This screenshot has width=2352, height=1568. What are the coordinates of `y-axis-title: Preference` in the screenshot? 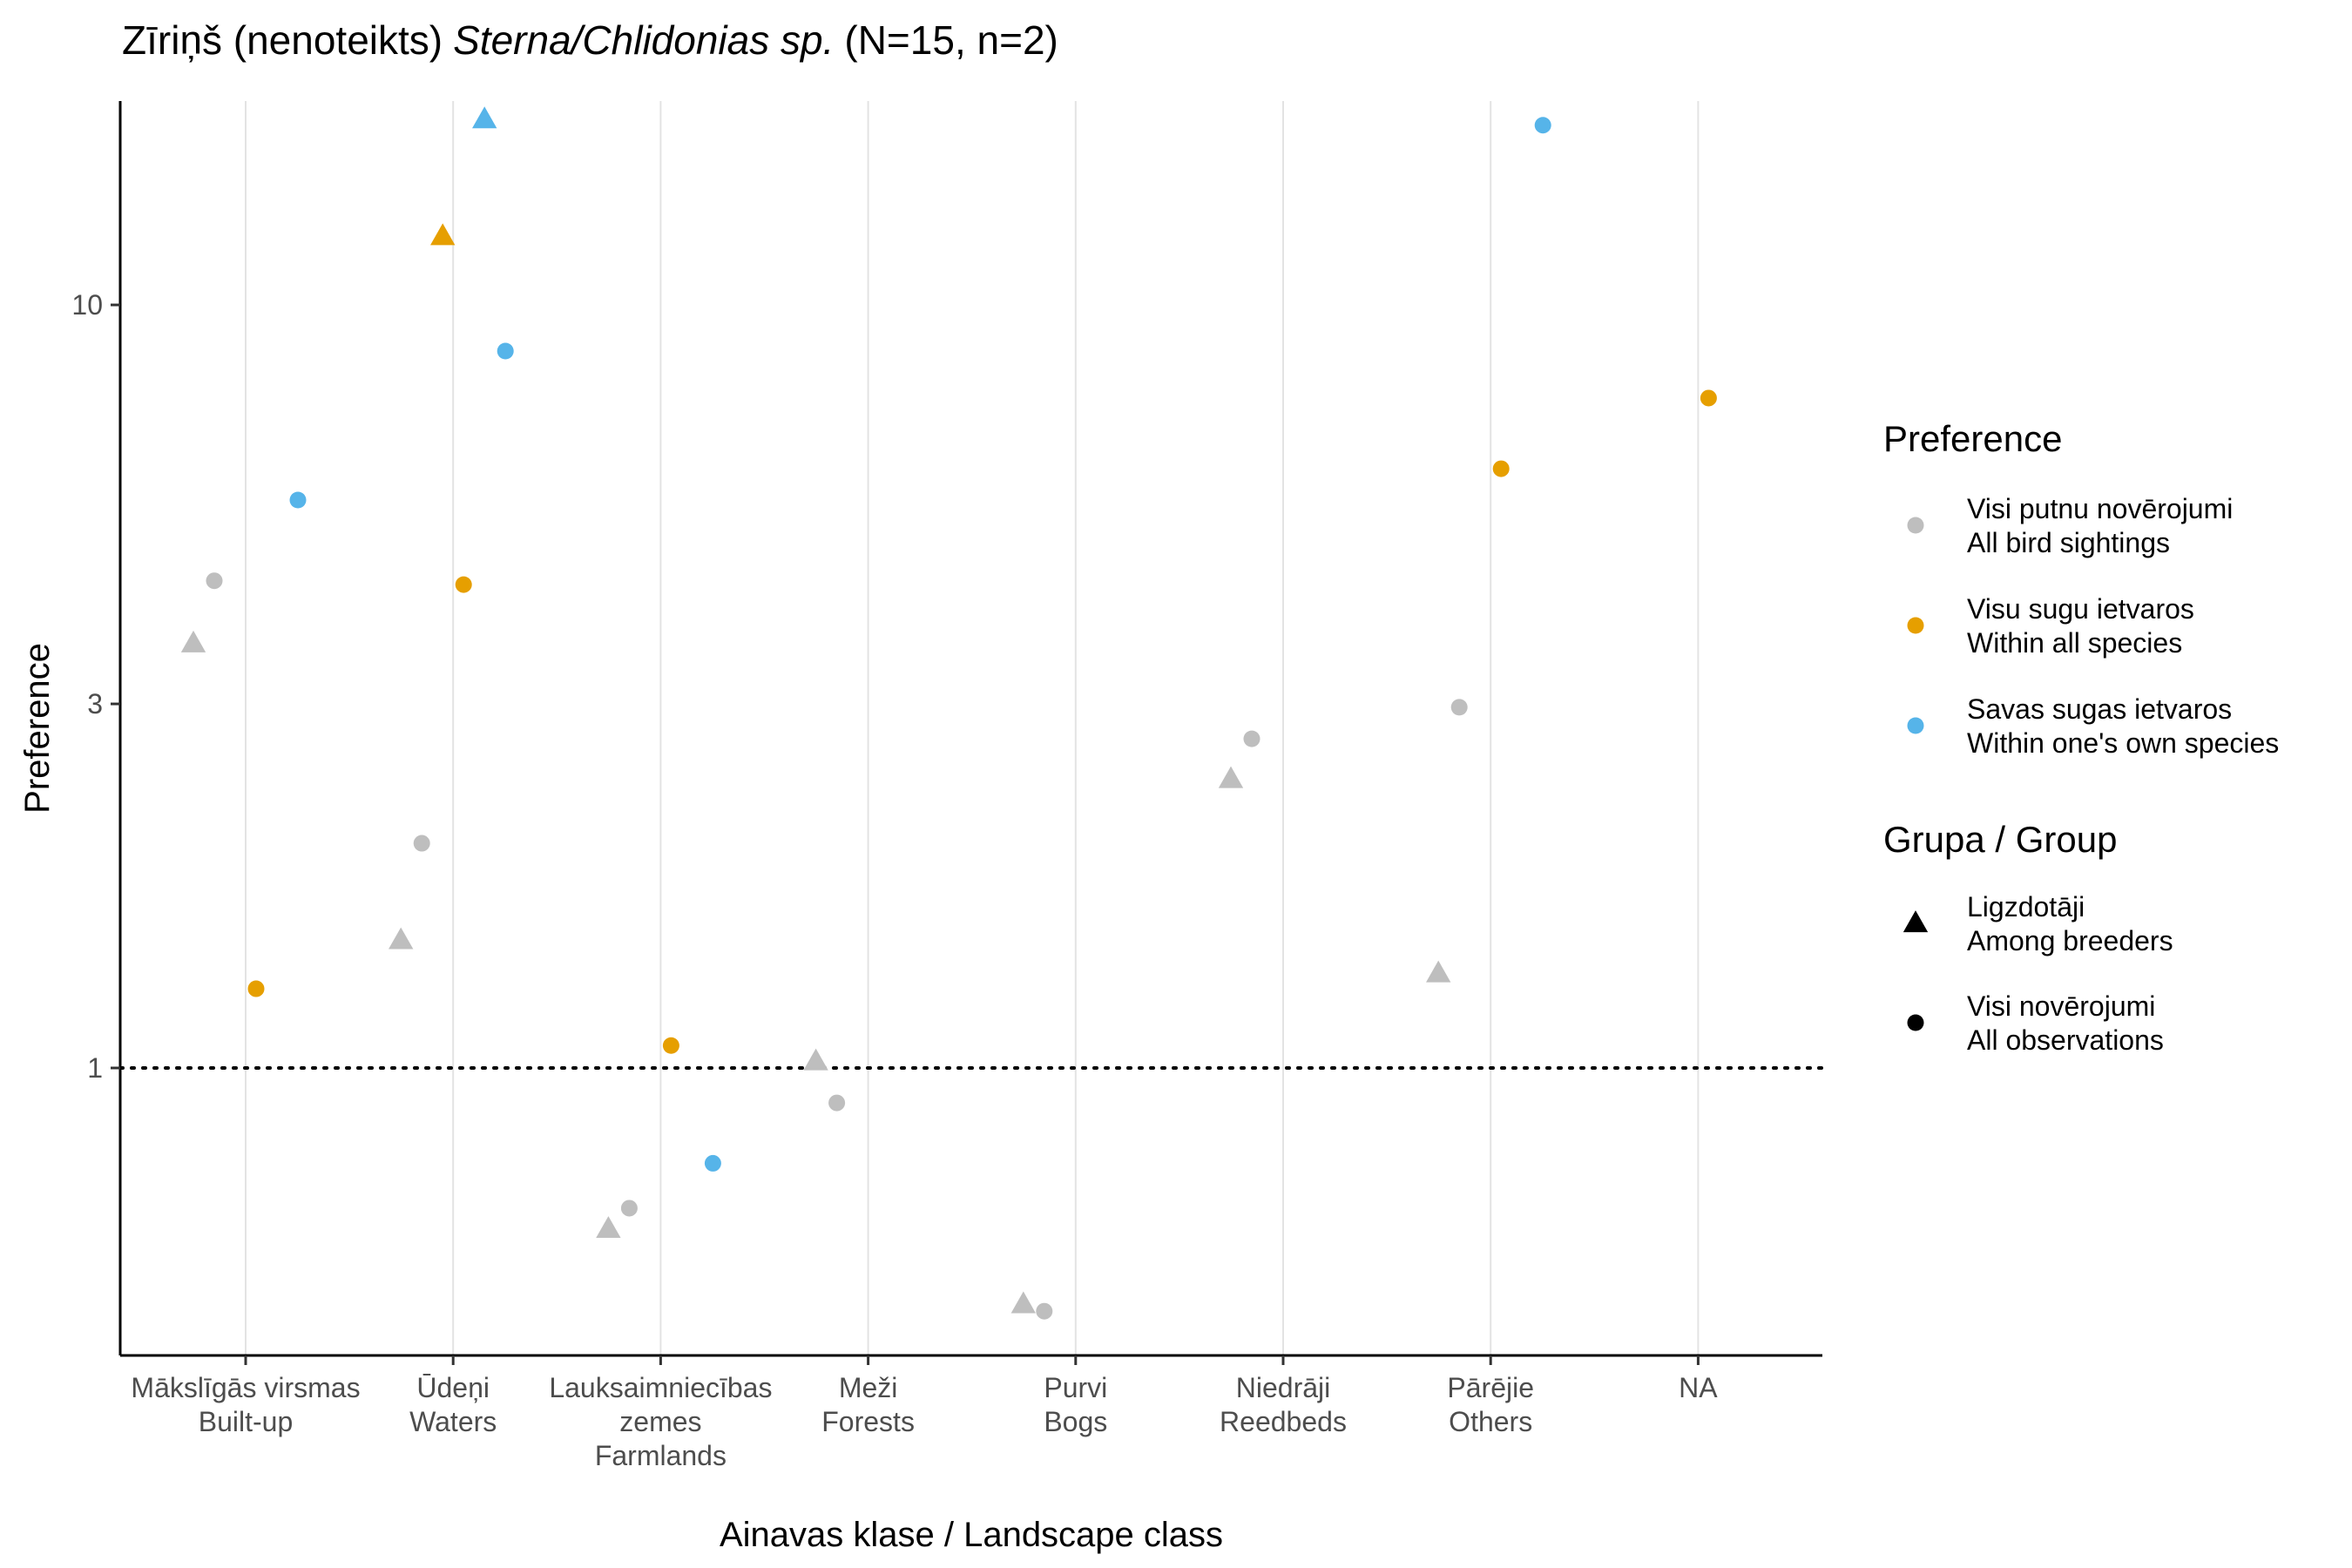 It's located at (37, 728).